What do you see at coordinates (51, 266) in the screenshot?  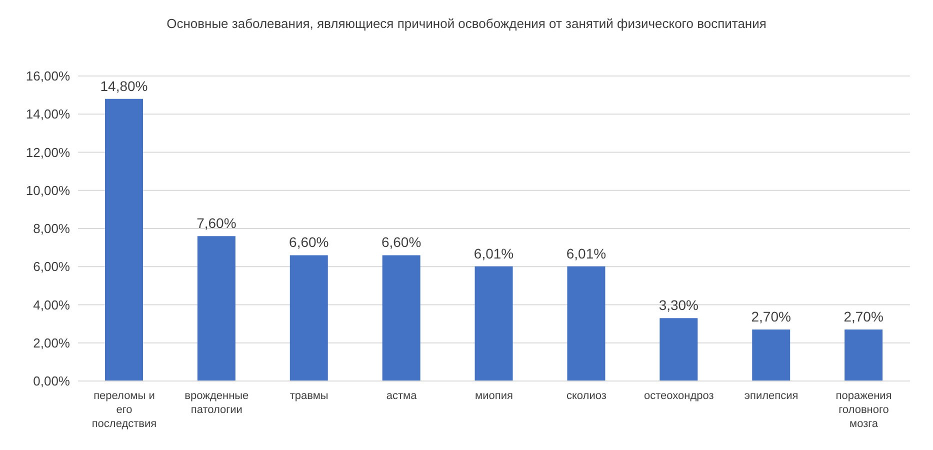 I see `y-tick-label: 6,00%` at bounding box center [51, 266].